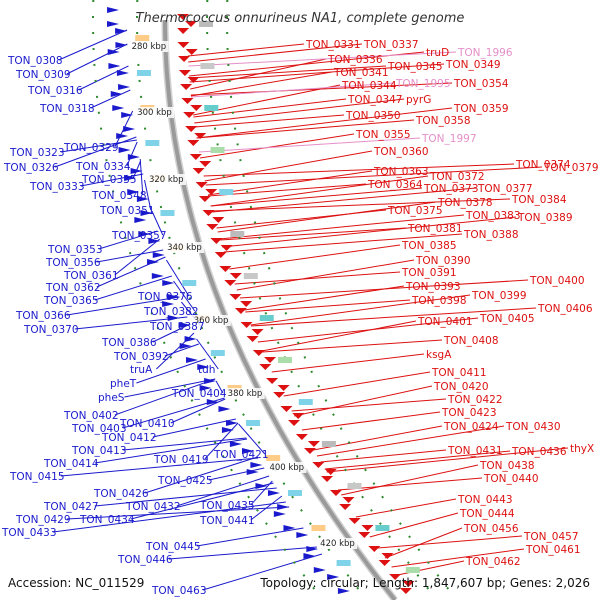  What do you see at coordinates (177, 327) in the screenshot?
I see `gene-label-left: TON_0387` at bounding box center [177, 327].